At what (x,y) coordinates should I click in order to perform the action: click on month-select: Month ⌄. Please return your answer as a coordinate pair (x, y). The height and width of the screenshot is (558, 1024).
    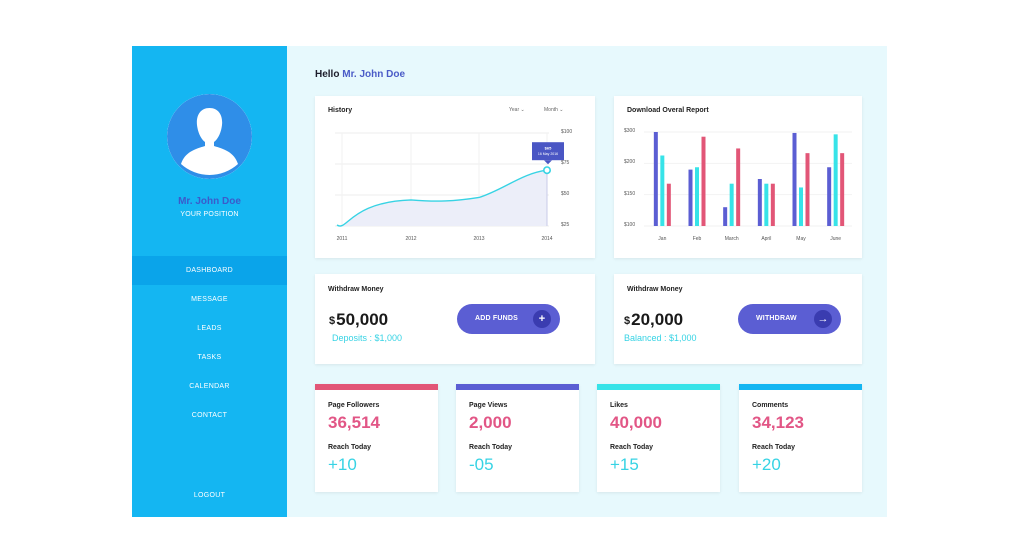
    Looking at the image, I should click on (554, 110).